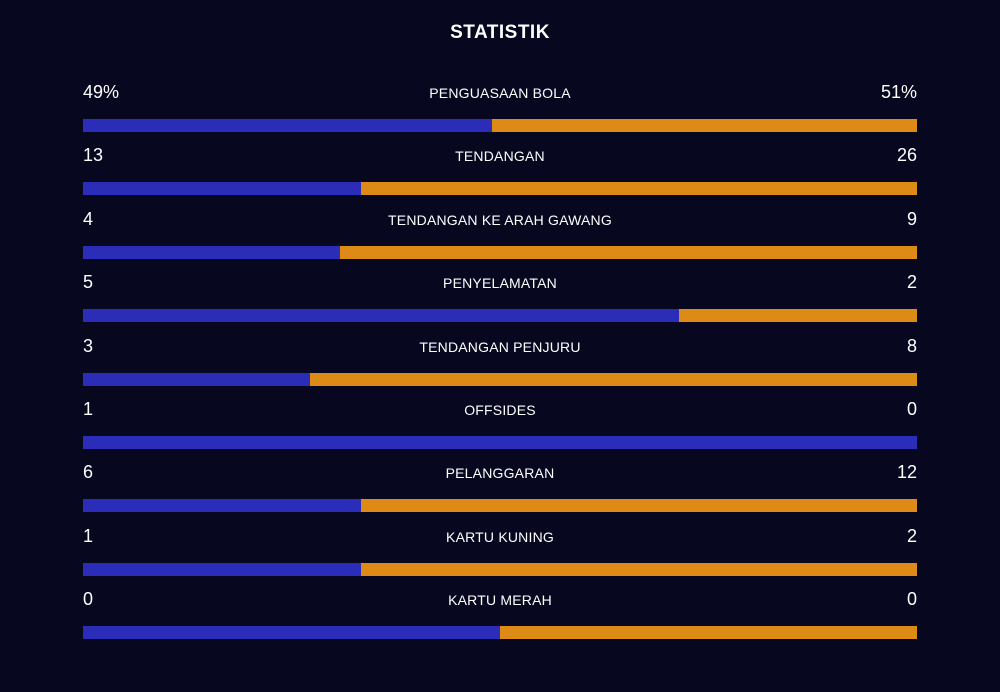 Image resolution: width=1000 pixels, height=692 pixels. What do you see at coordinates (500, 536) in the screenshot?
I see `stat-label: KARTU KUNING` at bounding box center [500, 536].